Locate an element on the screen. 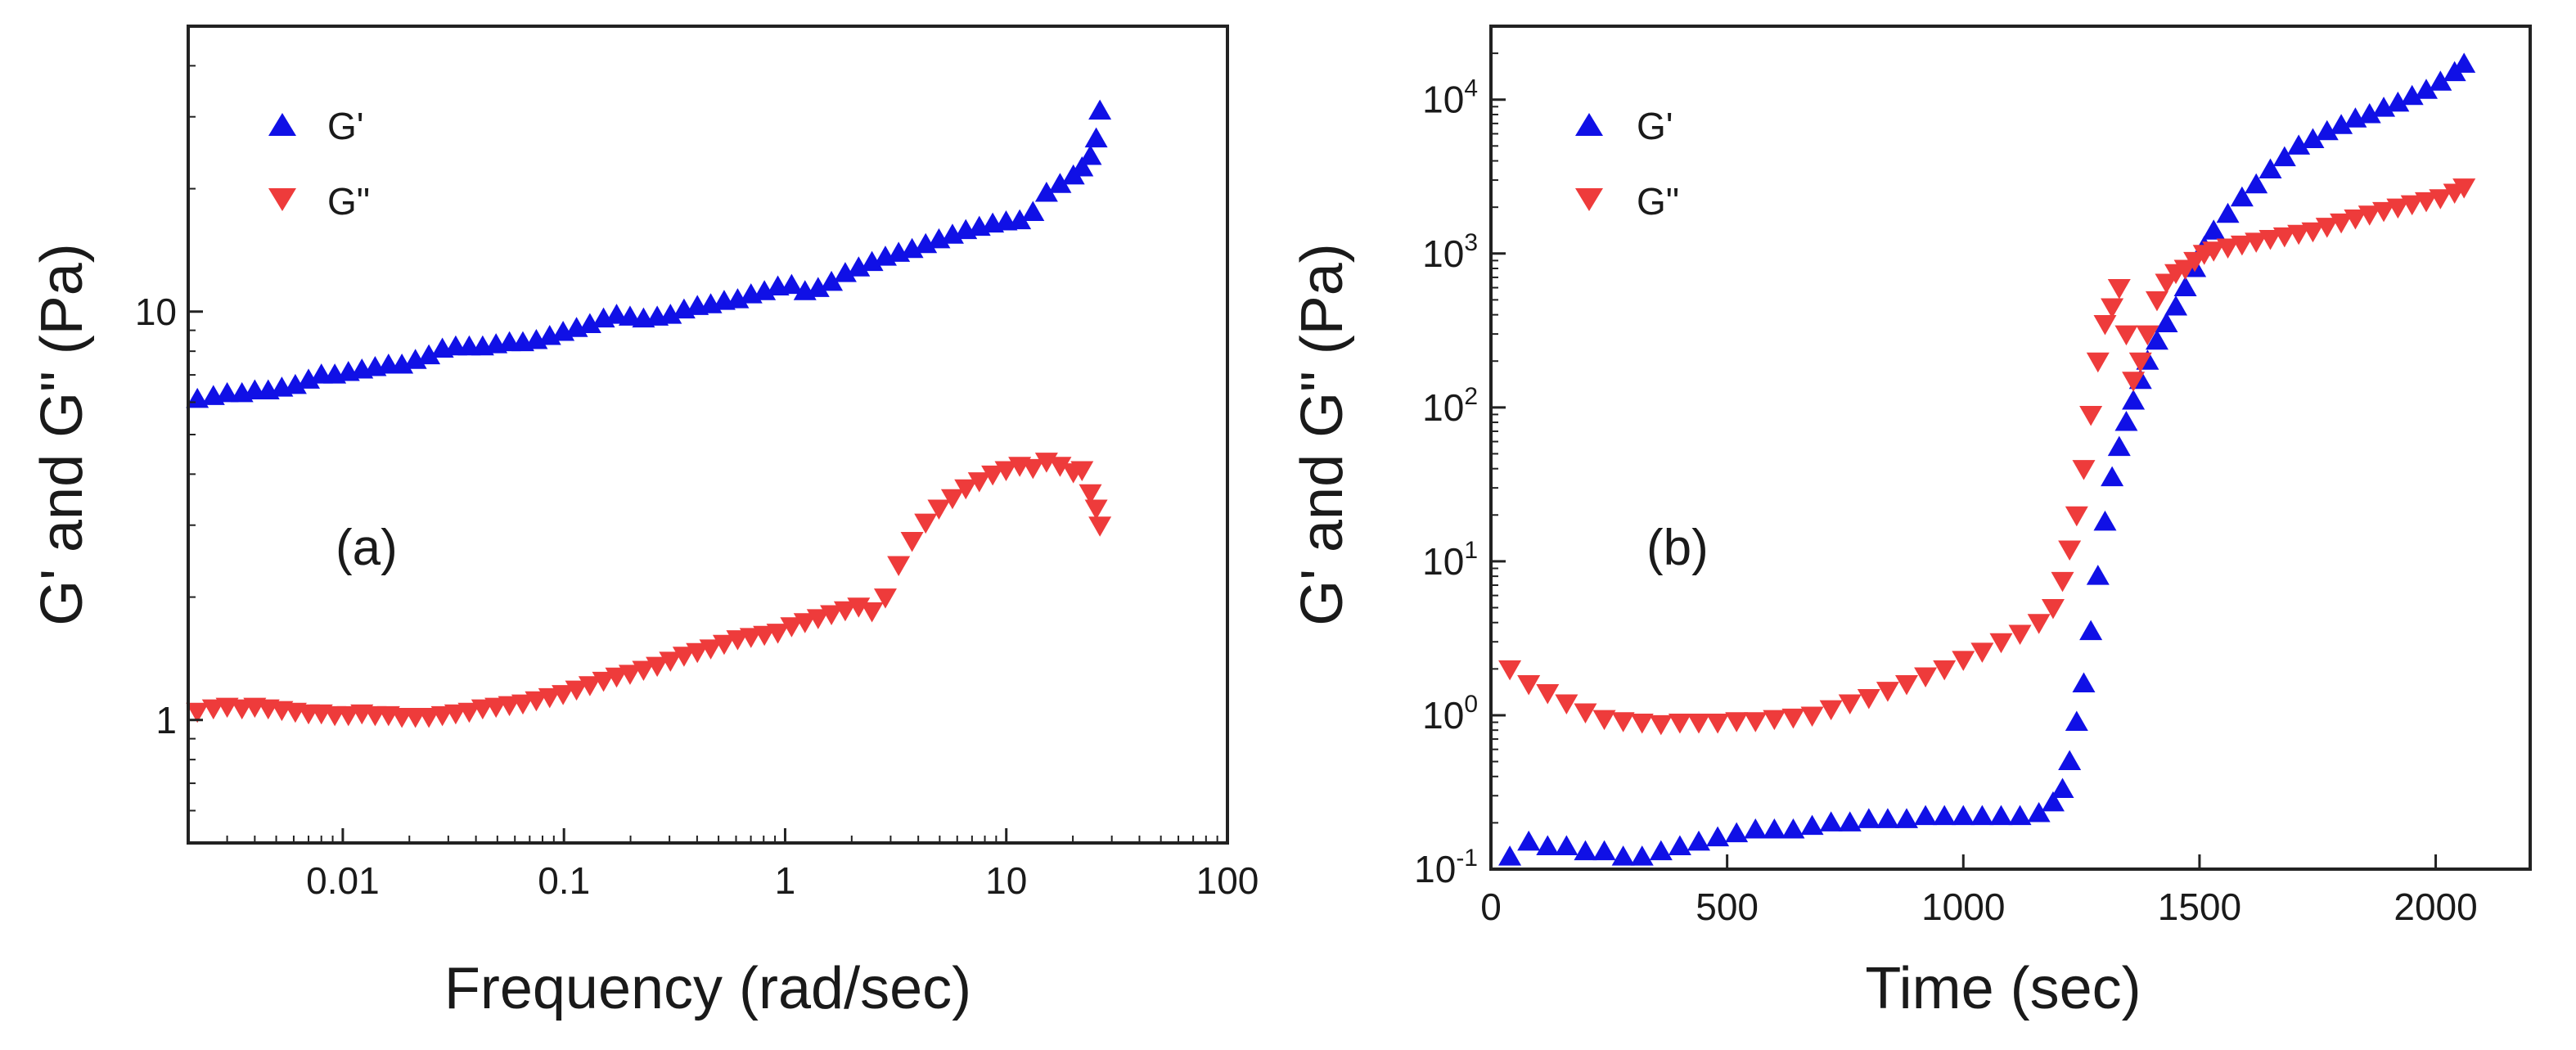 This screenshot has height=1050, width=2576. chart-a-x-tick-label: 10 is located at coordinates (1006, 880).